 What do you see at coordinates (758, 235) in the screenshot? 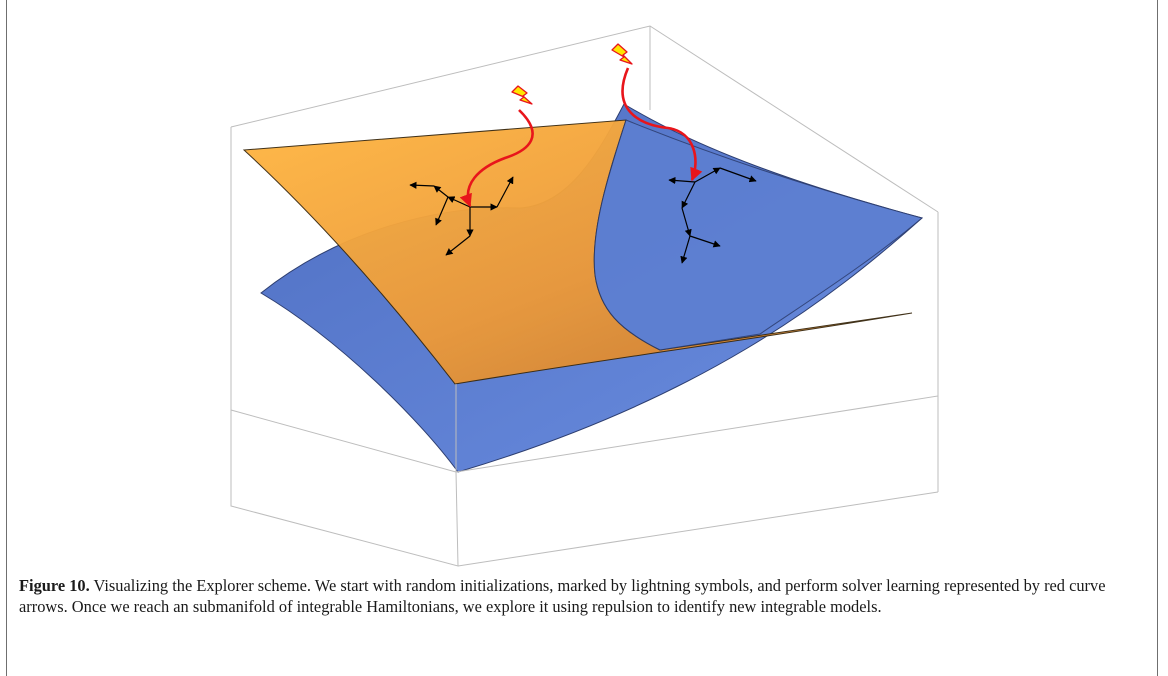
I see `blue-surface-front` at bounding box center [758, 235].